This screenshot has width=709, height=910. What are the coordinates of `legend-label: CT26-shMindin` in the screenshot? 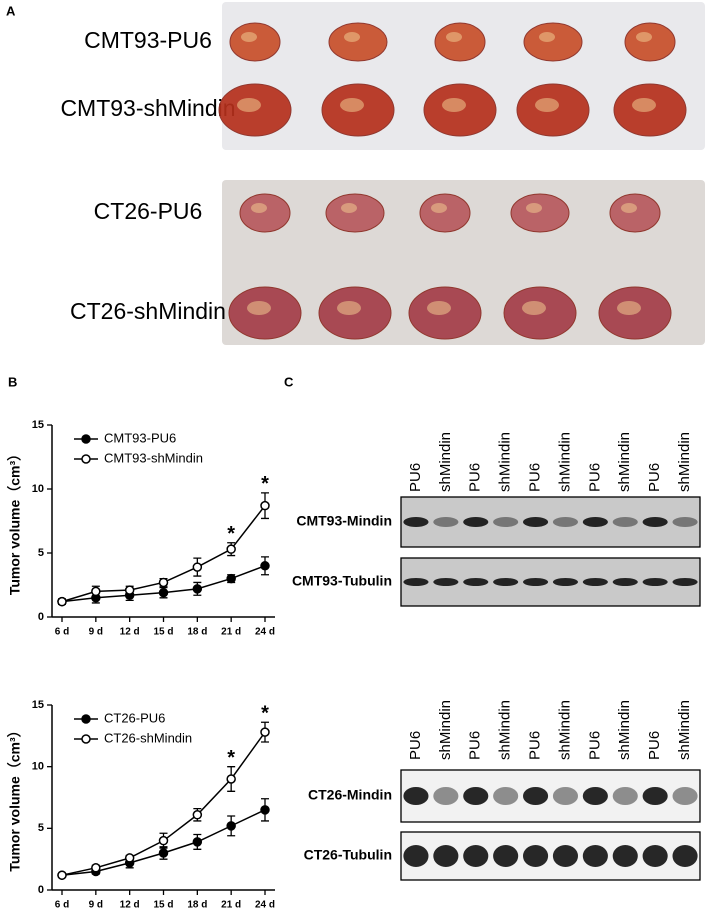 It's located at (148, 737).